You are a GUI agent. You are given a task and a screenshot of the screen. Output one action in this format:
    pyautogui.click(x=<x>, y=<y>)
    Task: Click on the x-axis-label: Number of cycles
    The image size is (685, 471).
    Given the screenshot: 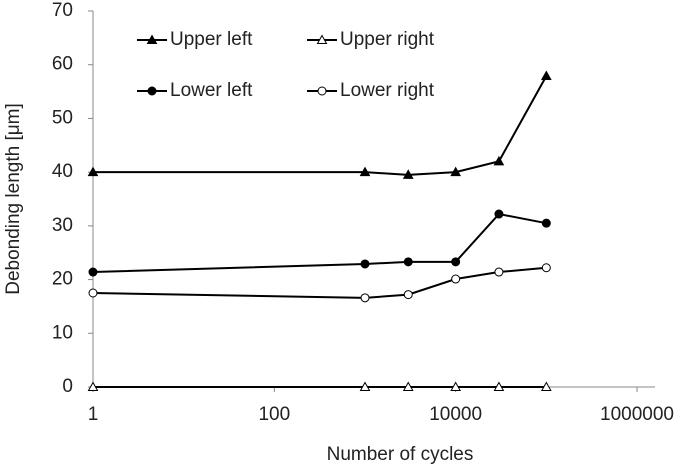 What is the action you would take?
    pyautogui.click(x=400, y=454)
    